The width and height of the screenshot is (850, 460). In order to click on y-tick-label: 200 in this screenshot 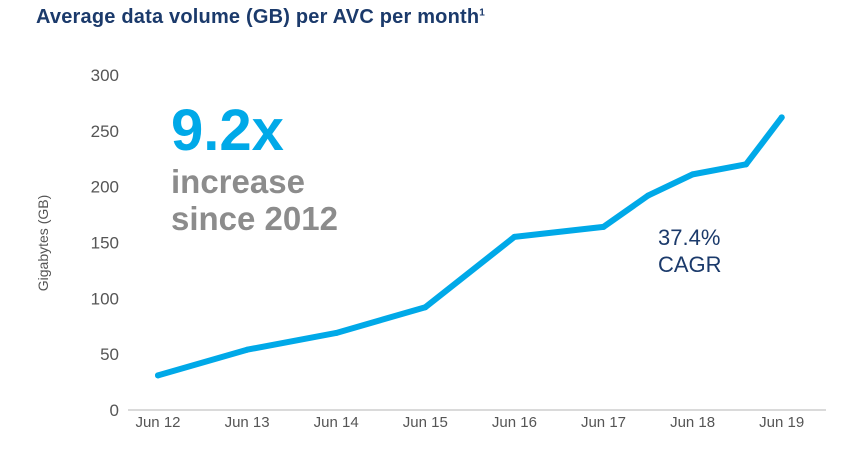, I will do `click(105, 187)`.